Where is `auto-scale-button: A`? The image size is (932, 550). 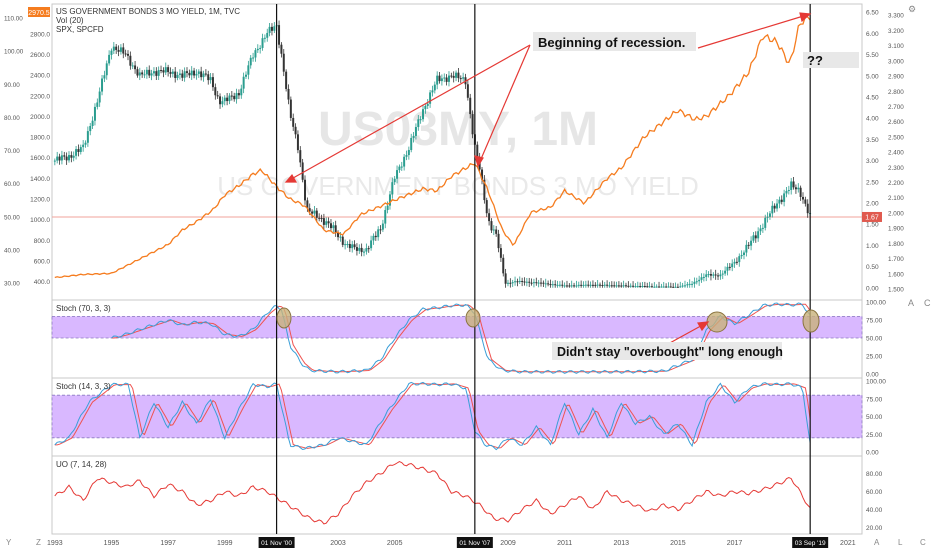 auto-scale-button: A is located at coordinates (877, 542).